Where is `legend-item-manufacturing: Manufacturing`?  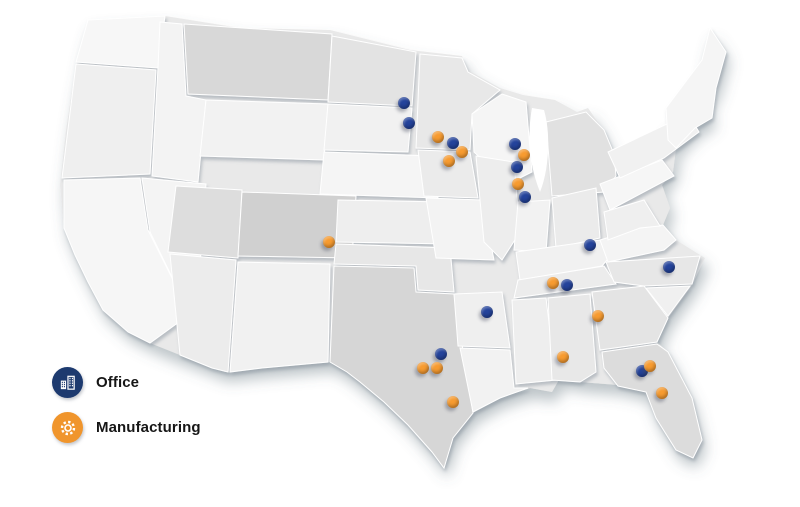 legend-item-manufacturing: Manufacturing is located at coordinates (126, 427).